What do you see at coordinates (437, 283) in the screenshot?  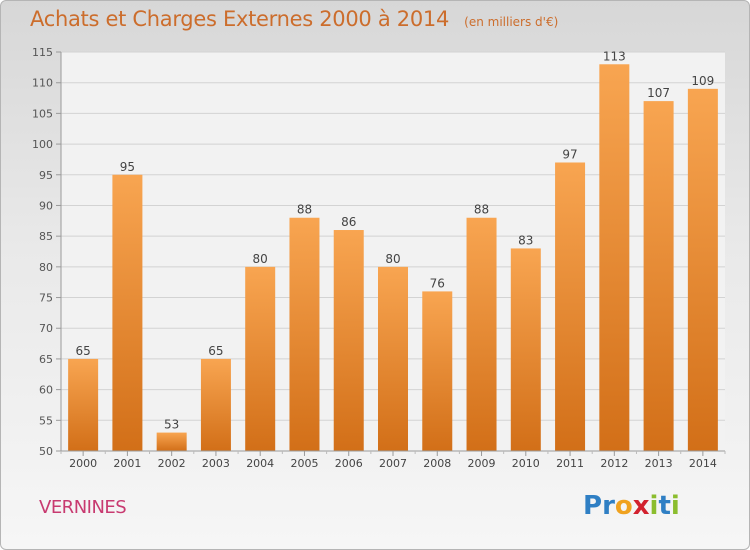 I see `data-label-2008: 76` at bounding box center [437, 283].